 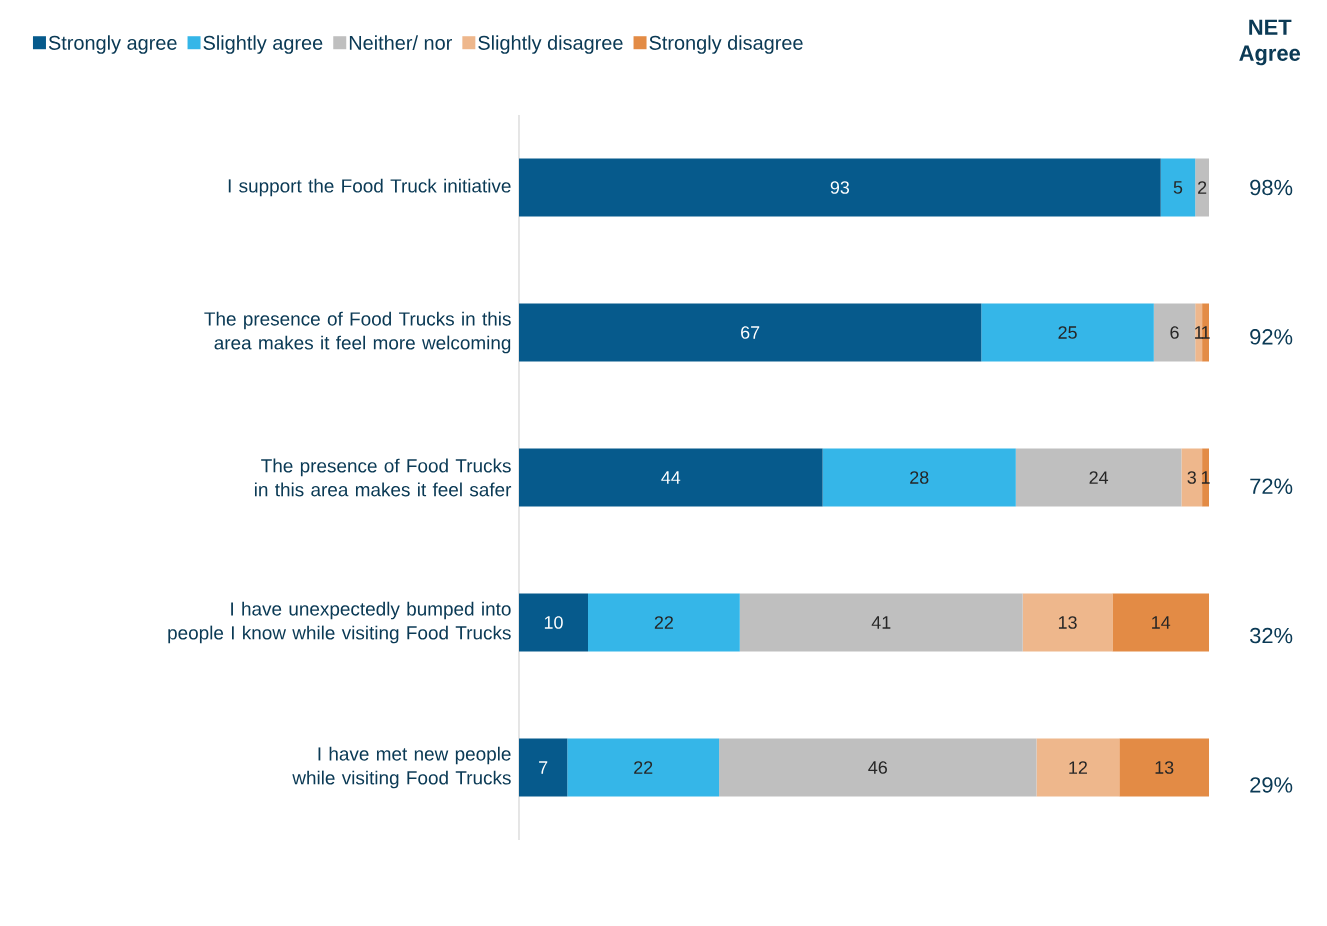 I want to click on data-label: 12, so click(x=1078, y=767).